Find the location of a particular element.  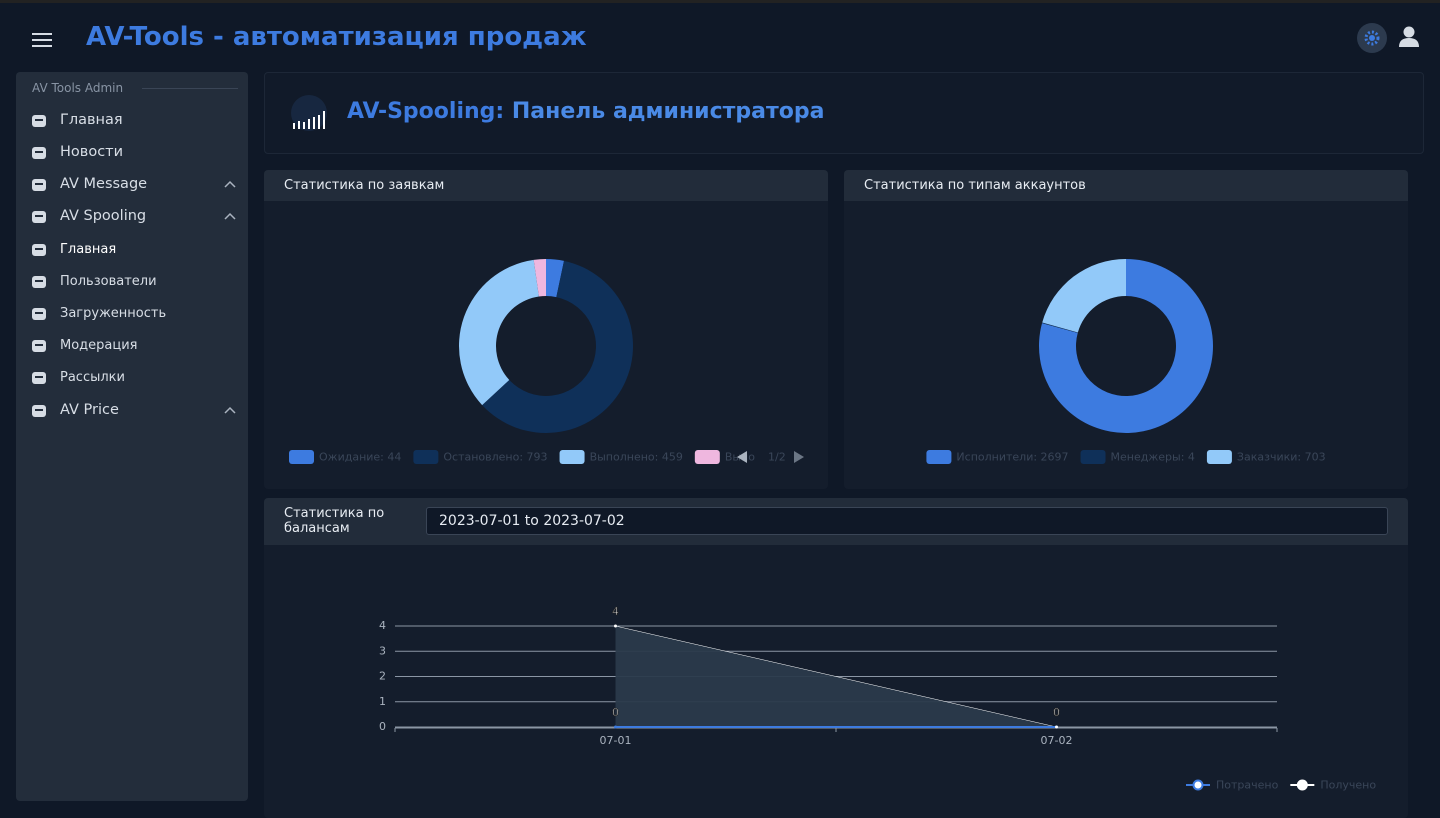

line is located at coordinates (836, 676).